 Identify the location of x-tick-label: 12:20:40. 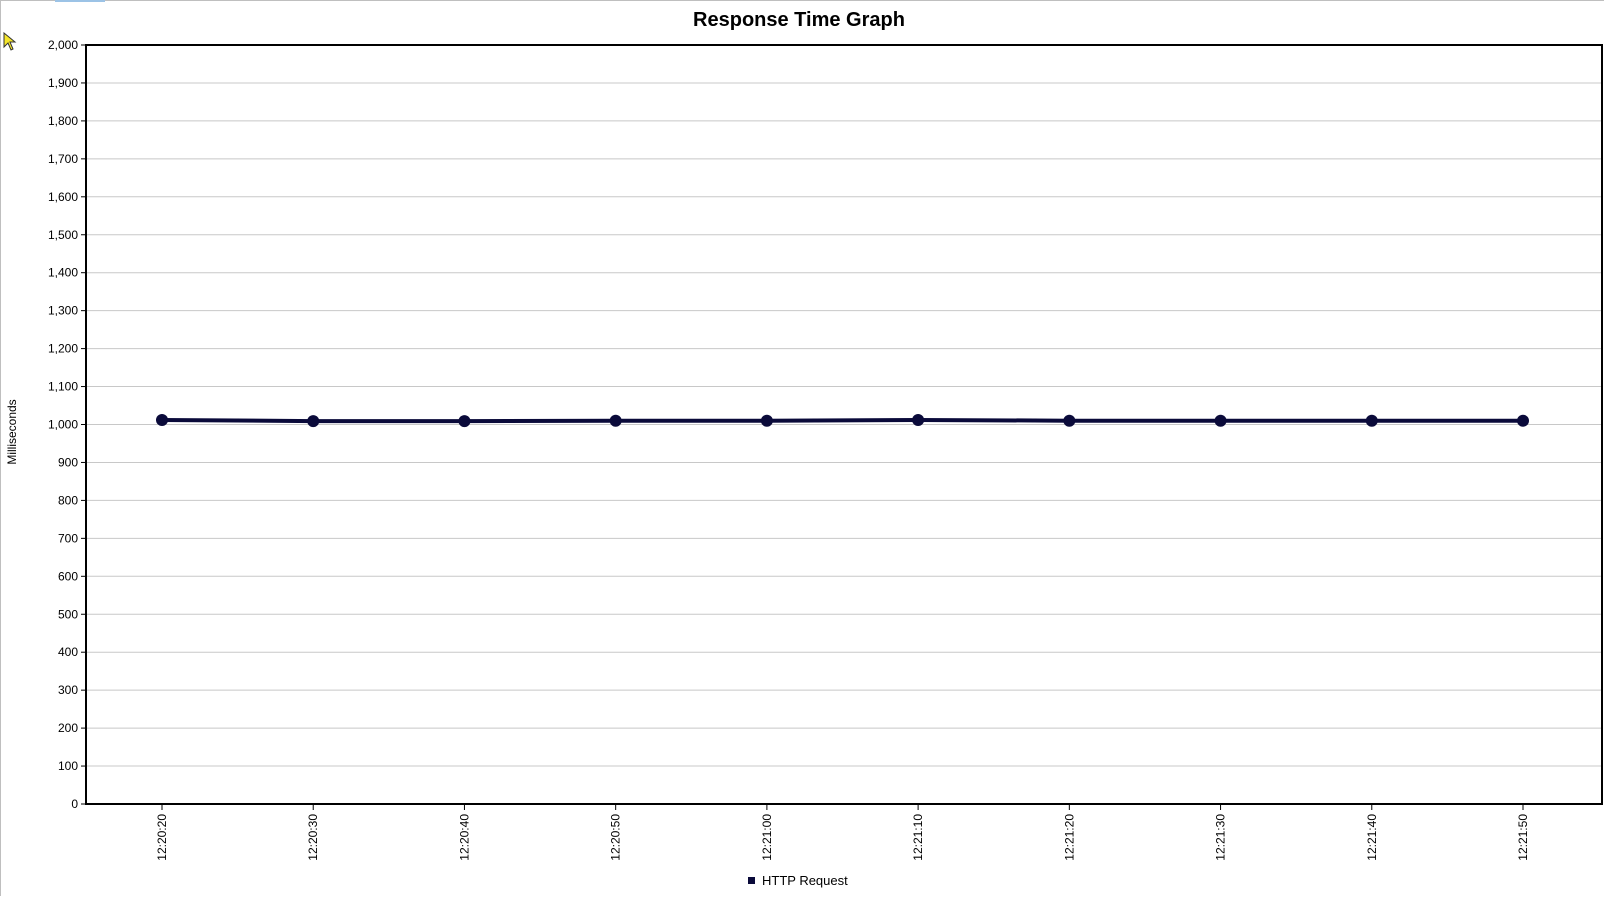
(464, 837).